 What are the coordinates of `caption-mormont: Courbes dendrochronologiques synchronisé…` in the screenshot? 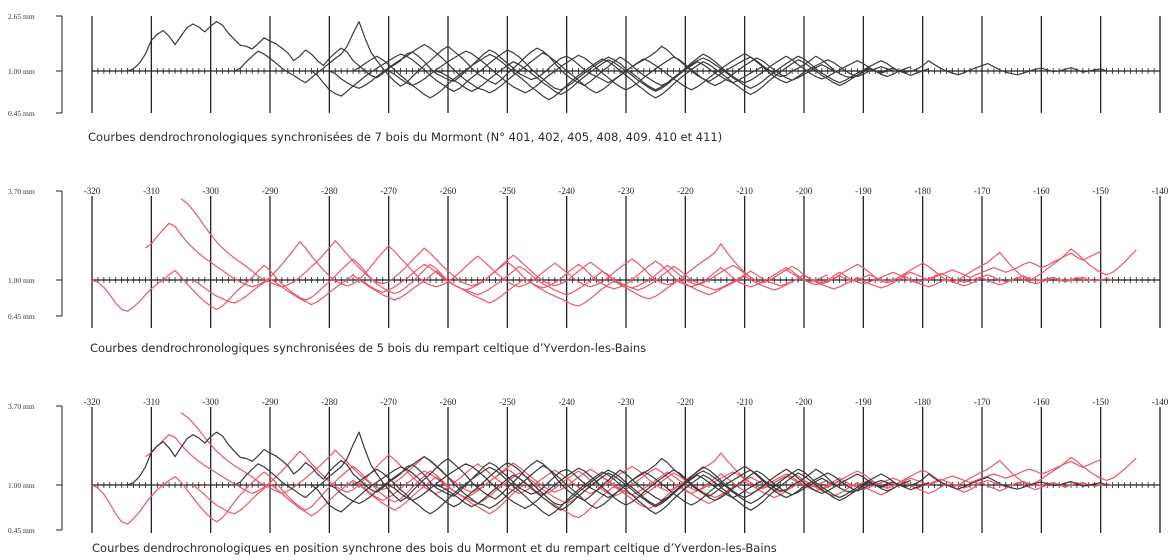 It's located at (405, 137).